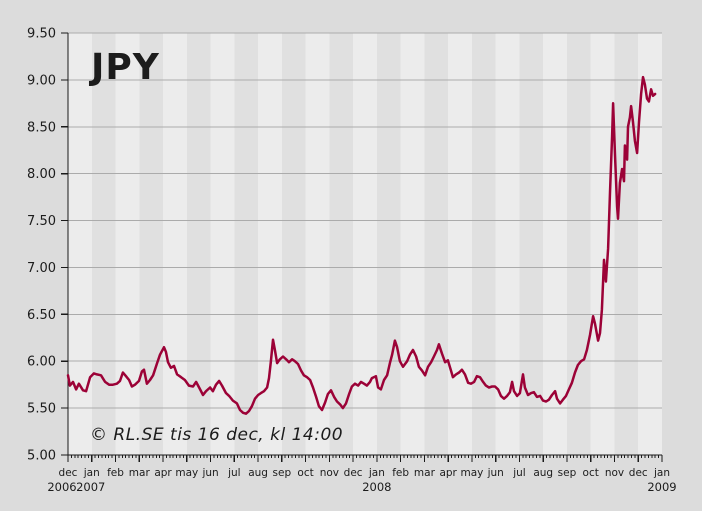 The width and height of the screenshot is (702, 511). Describe the element at coordinates (41, 315) in the screenshot. I see `y-tick-label: 6.50` at that location.